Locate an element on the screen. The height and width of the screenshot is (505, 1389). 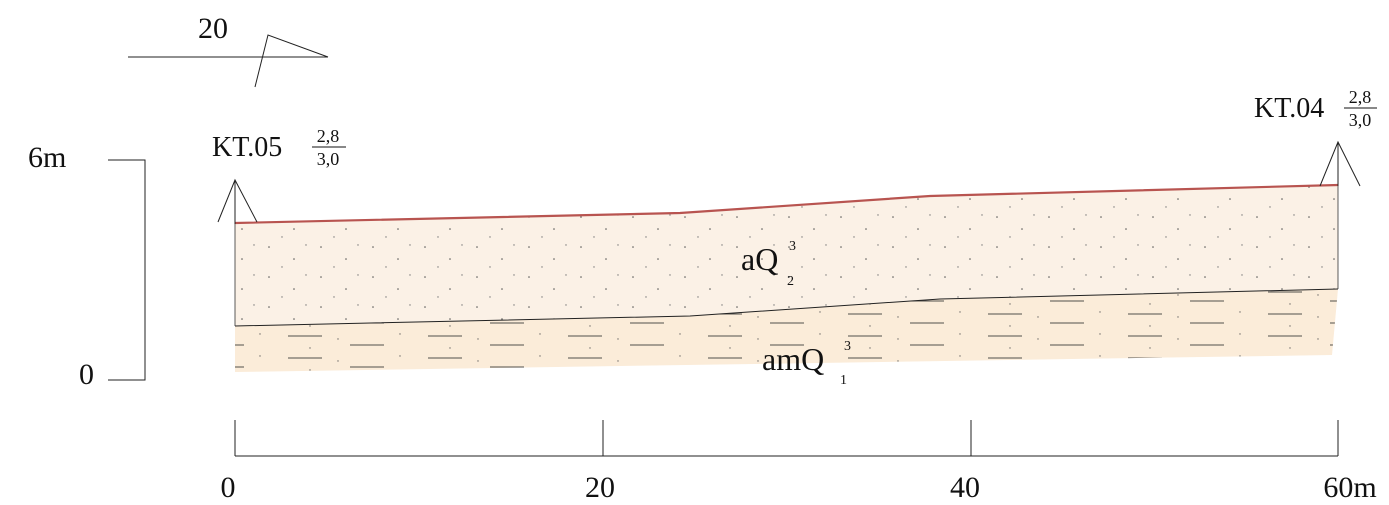
horizontal-scale-tick-40: 40 is located at coordinates (965, 487).